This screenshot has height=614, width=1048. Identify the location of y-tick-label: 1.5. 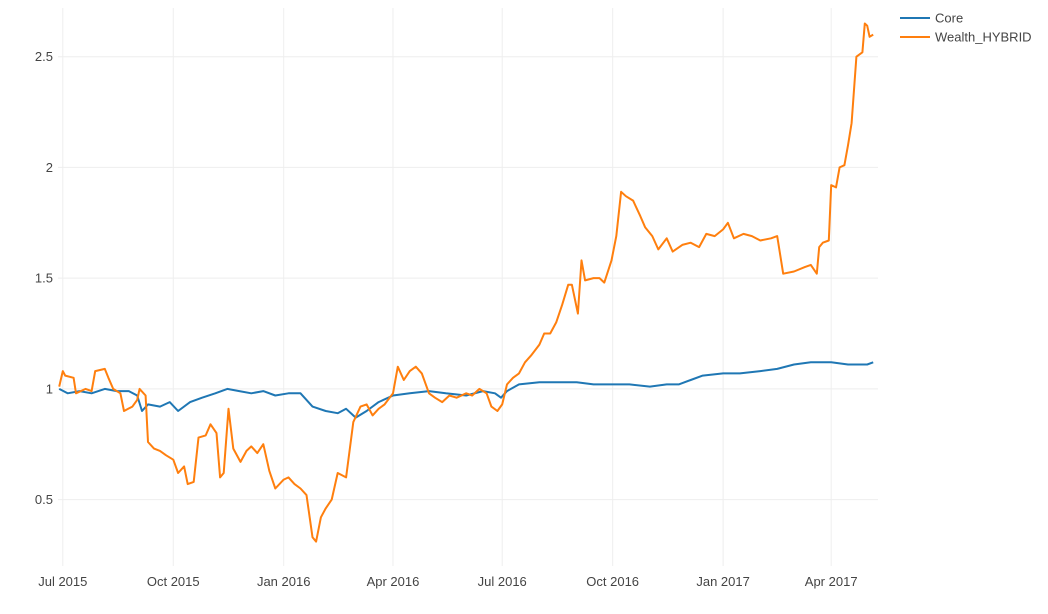
(44, 278).